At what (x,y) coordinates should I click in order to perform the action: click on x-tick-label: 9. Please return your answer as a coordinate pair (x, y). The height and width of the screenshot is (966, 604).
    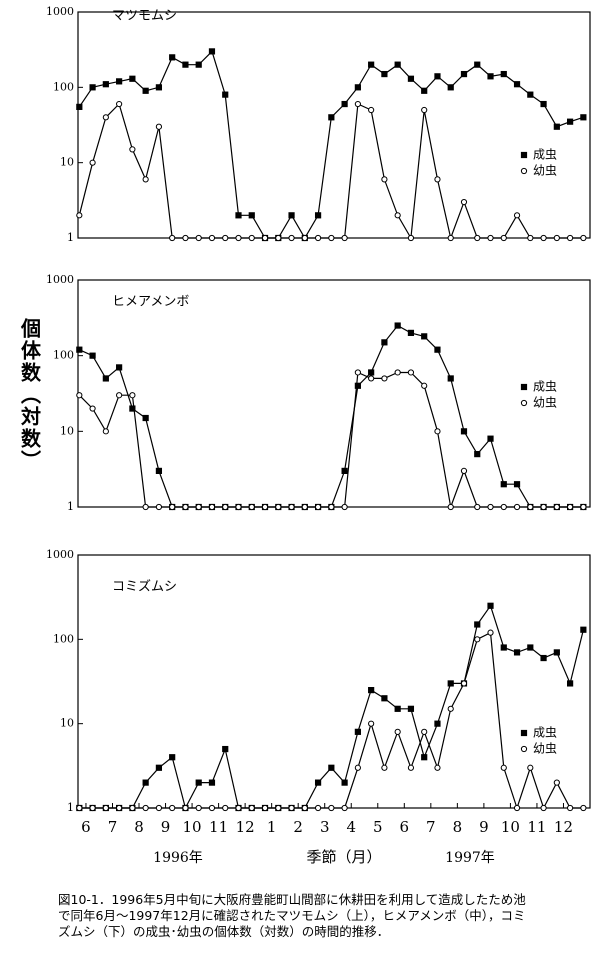
    Looking at the image, I should click on (484, 827).